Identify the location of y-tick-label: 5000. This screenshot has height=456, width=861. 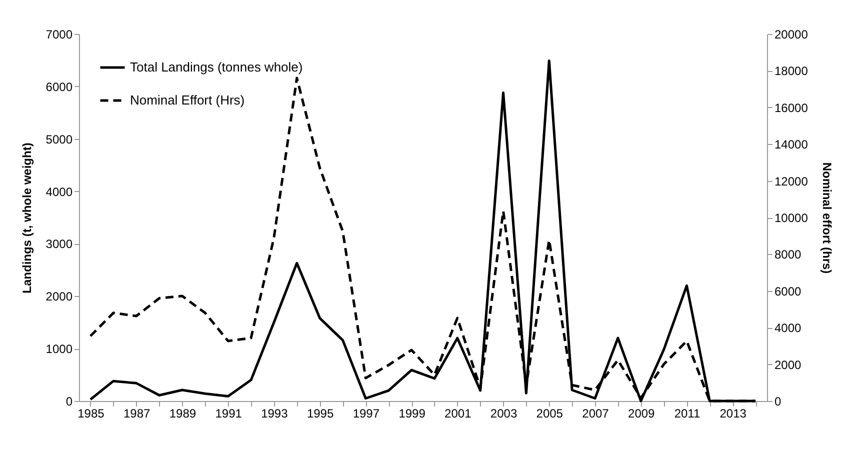
(59, 139).